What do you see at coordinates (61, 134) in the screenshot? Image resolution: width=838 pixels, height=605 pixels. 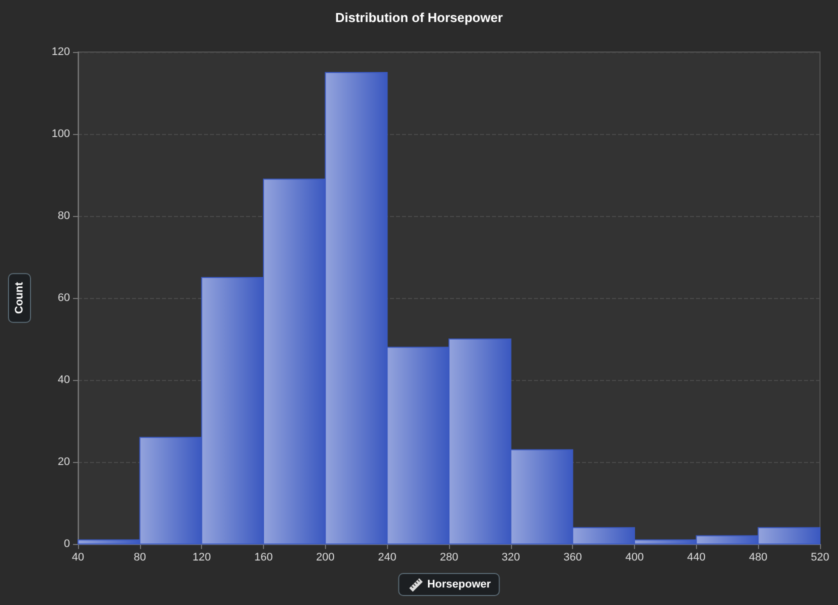 I see `y-tick-label: 100` at bounding box center [61, 134].